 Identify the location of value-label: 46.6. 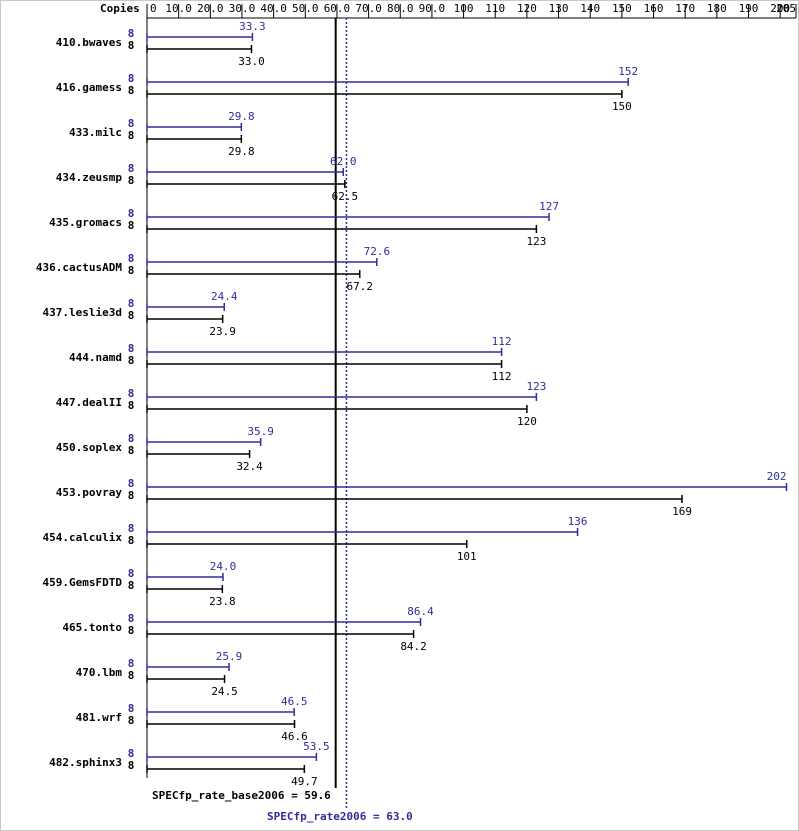
(294, 736).